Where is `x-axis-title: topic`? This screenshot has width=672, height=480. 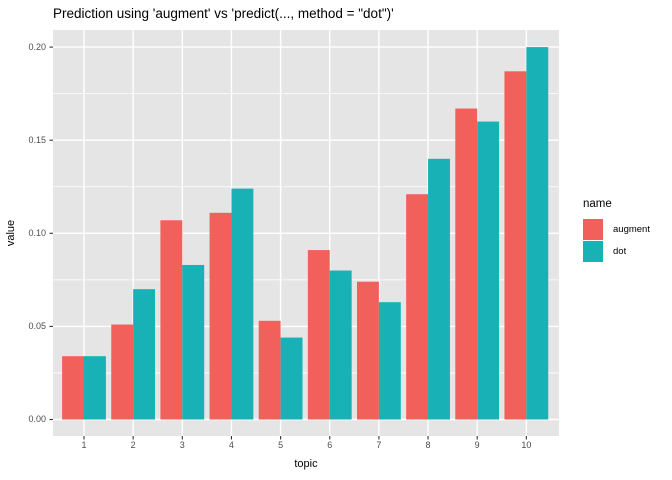 x-axis-title: topic is located at coordinates (306, 464).